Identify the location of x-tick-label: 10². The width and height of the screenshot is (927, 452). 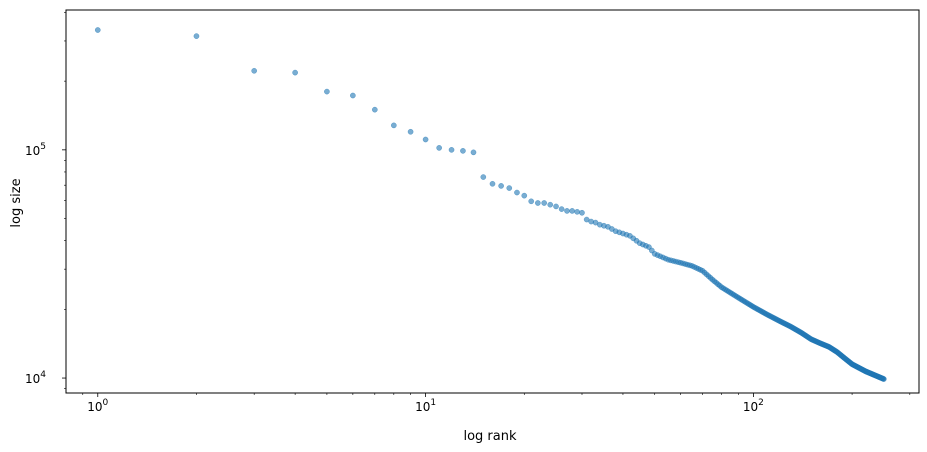
(753, 406).